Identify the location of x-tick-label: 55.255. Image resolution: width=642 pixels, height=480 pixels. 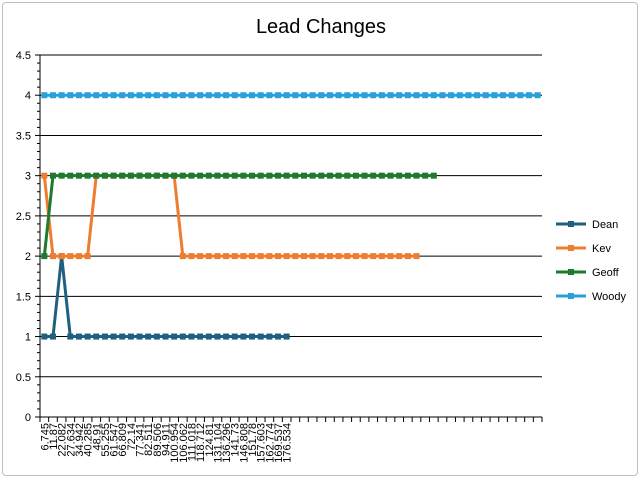
(106, 440).